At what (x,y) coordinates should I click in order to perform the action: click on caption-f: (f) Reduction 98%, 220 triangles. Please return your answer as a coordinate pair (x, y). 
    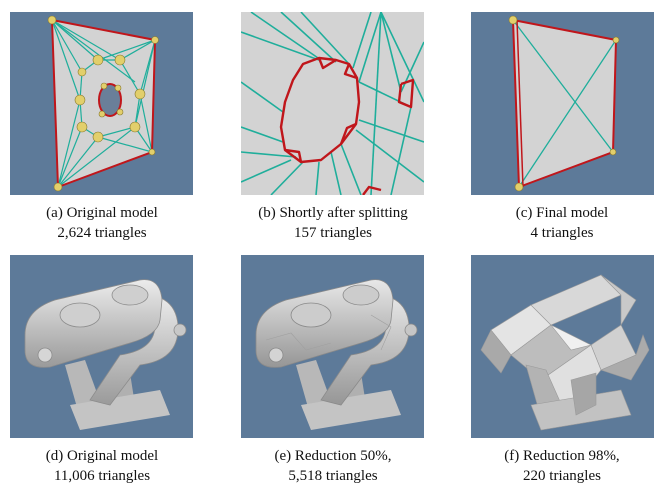
    Looking at the image, I should click on (557, 466).